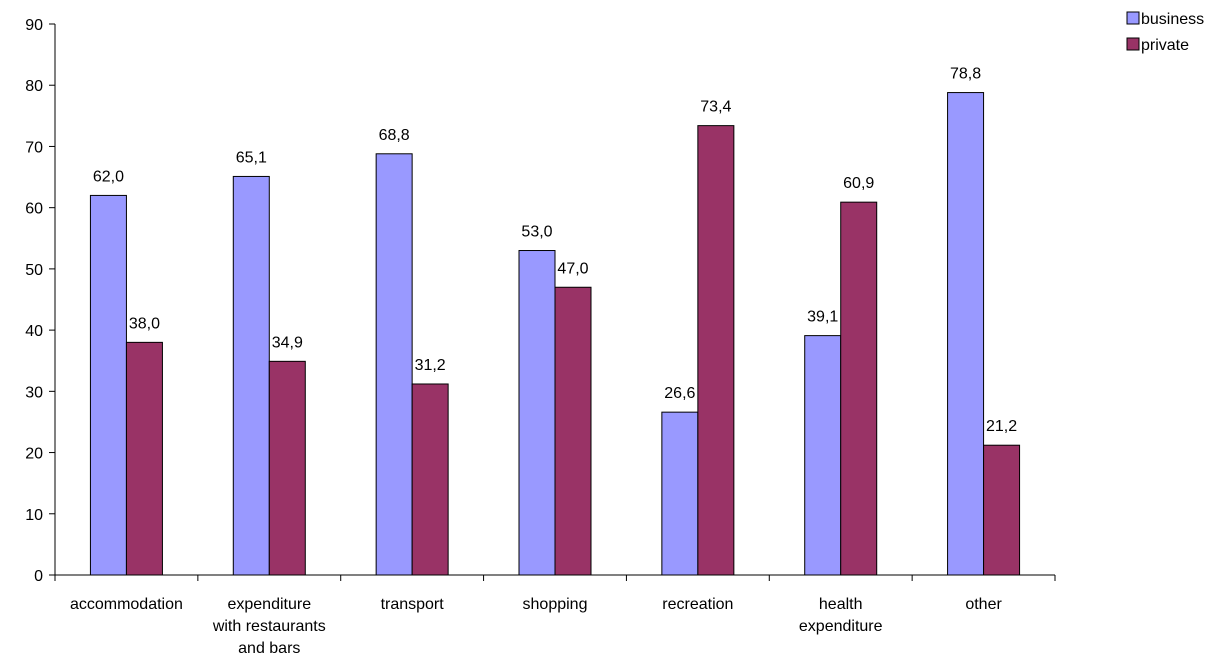 This screenshot has width=1220, height=661. Describe the element at coordinates (394, 135) in the screenshot. I see `data-label-business: 68,8` at that location.